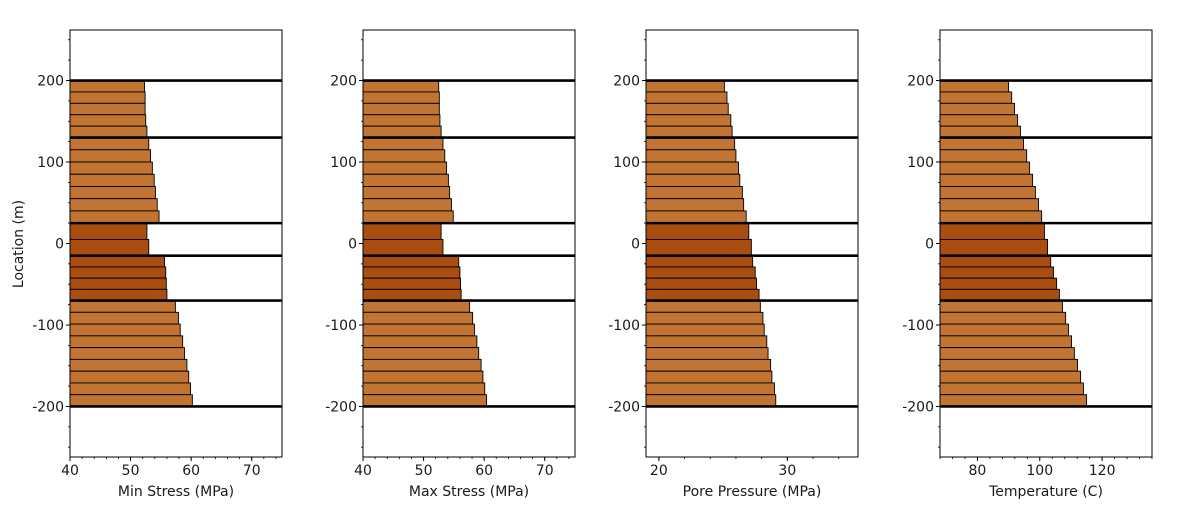  Describe the element at coordinates (19, 244) in the screenshot. I see `y-axis-label: Location (m)` at that location.